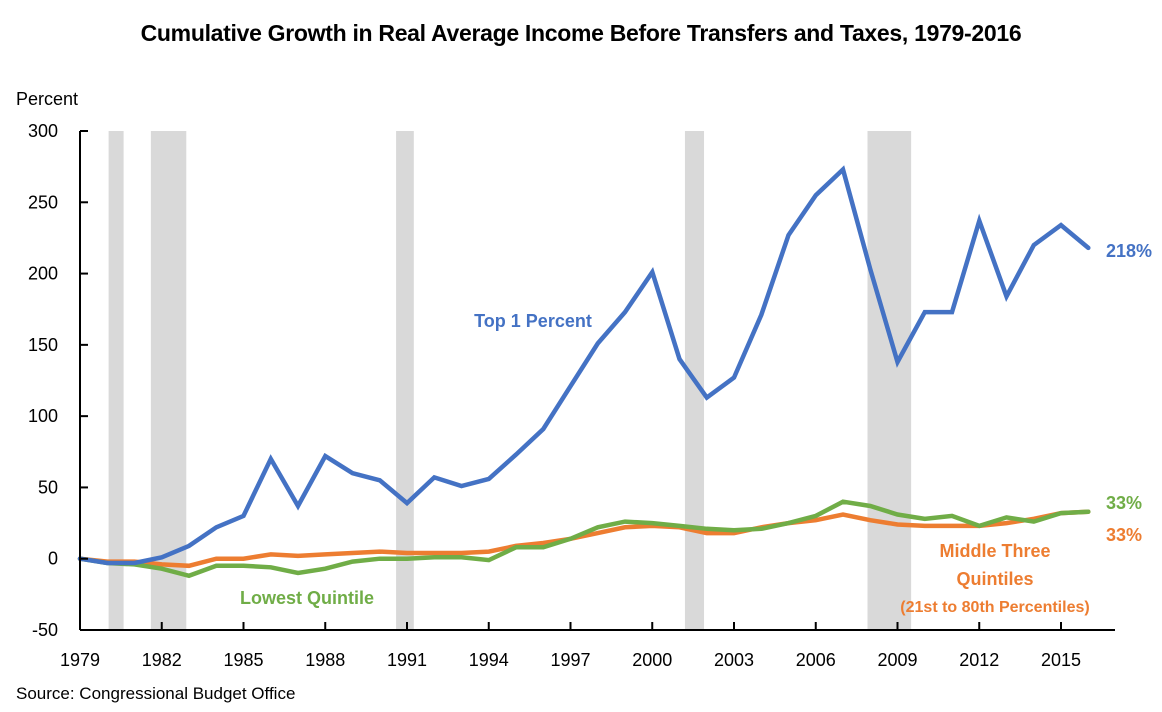 The image size is (1162, 712). I want to click on y-tick-label: 250, so click(43, 202).